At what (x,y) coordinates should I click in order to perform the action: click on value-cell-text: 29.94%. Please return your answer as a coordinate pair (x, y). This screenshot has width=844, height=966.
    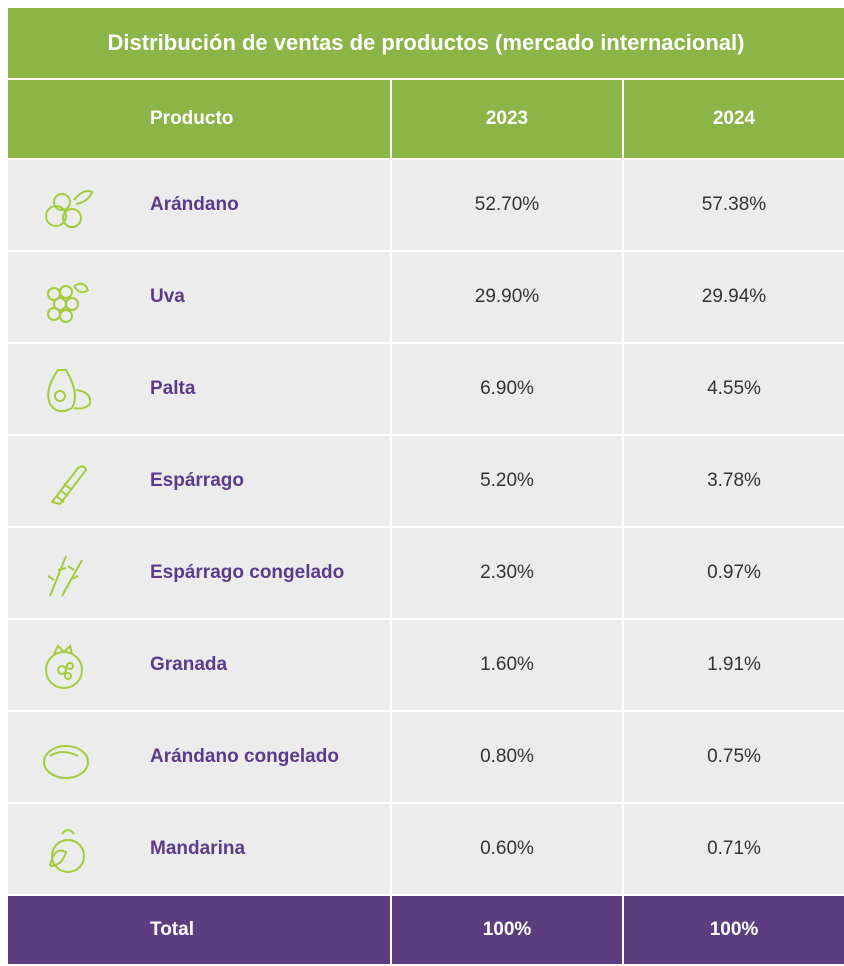
    Looking at the image, I should click on (734, 296).